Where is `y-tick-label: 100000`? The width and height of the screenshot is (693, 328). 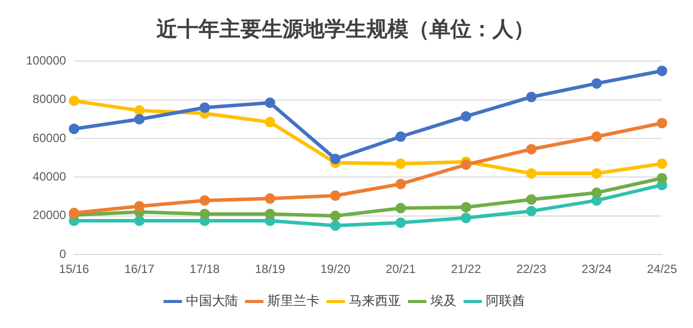
y-tick-label: 100000 is located at coordinates (46, 61).